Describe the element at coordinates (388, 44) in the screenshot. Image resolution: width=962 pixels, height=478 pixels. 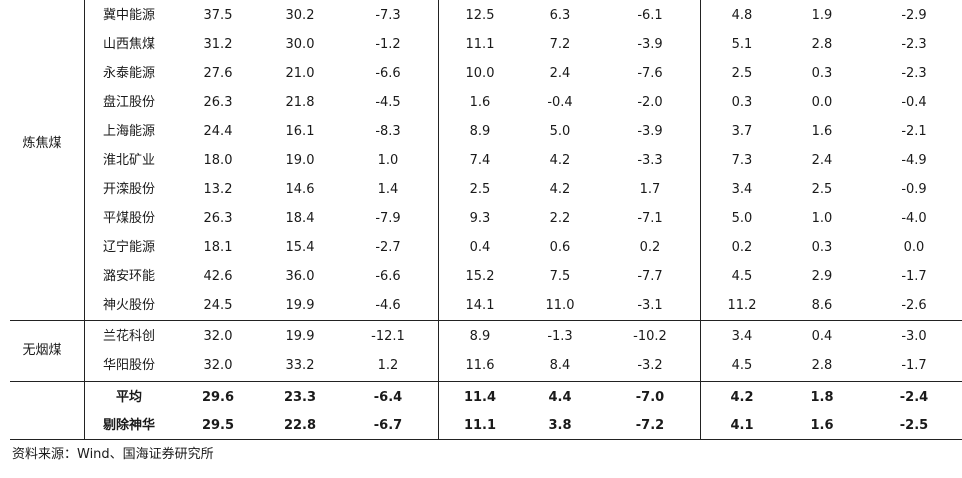
I see `value-cell: -1.2` at that location.